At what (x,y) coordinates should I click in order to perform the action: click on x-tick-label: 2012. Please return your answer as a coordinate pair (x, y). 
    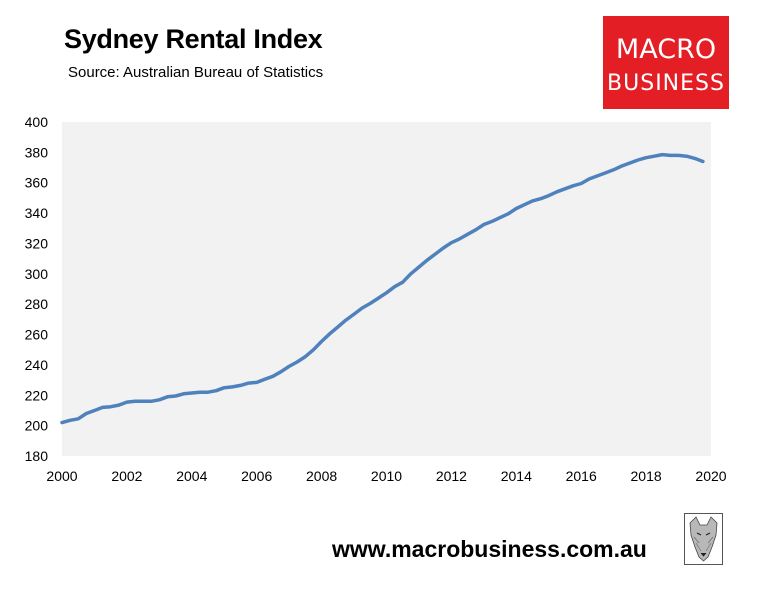
    Looking at the image, I should click on (451, 476).